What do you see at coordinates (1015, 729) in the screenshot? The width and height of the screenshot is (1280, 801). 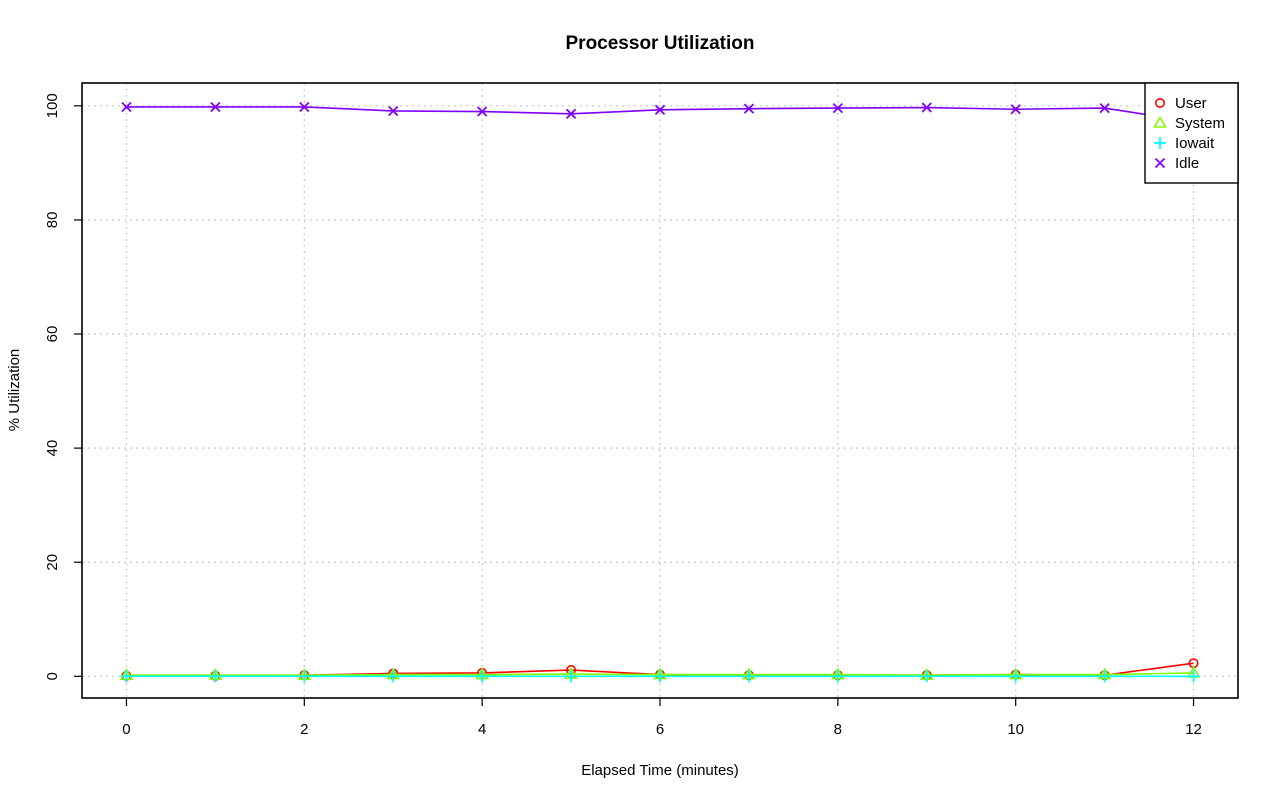 I see `x-tick-label: 10` at bounding box center [1015, 729].